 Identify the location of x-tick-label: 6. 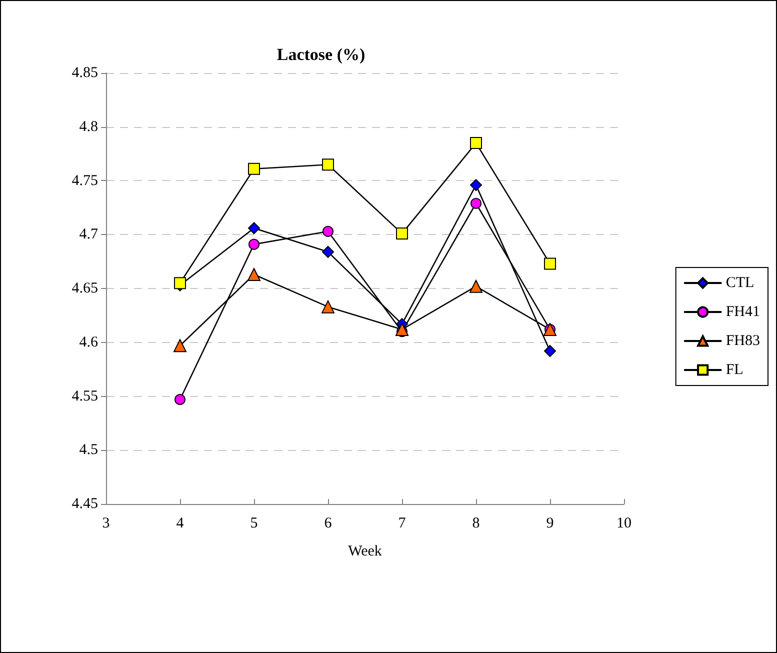
(328, 524).